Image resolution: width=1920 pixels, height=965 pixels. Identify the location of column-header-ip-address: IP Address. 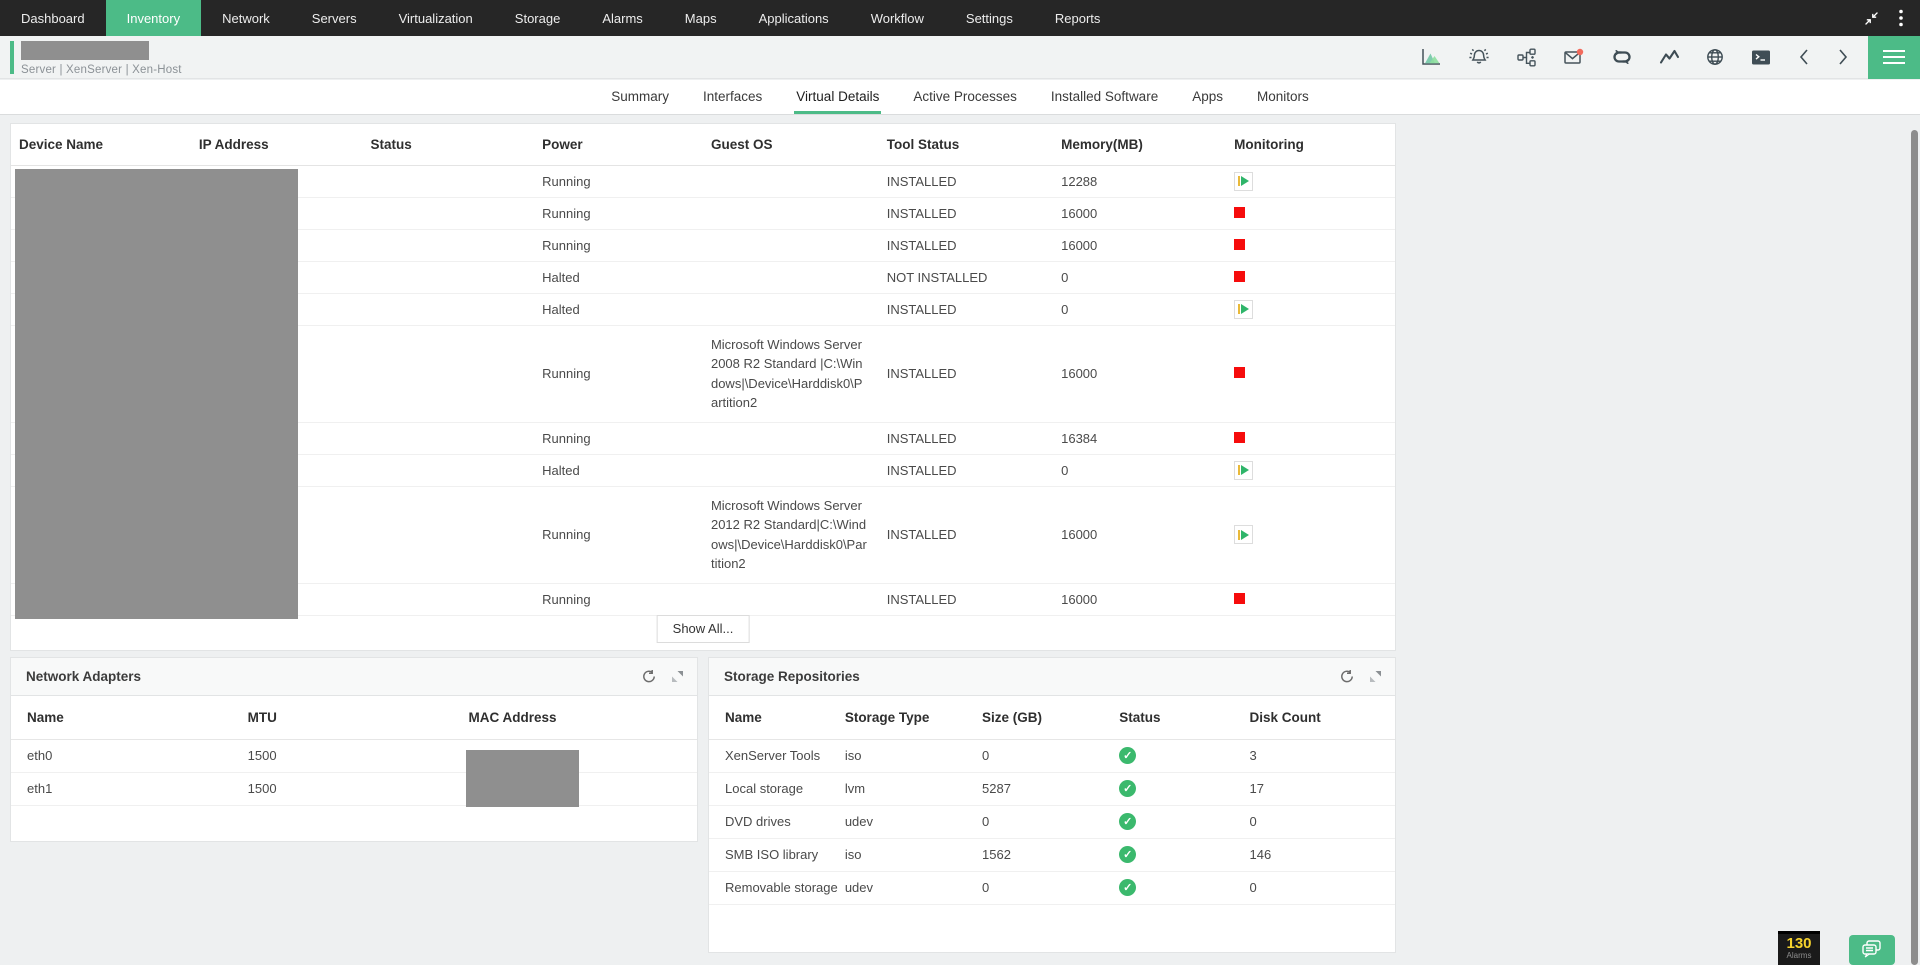
(276, 145).